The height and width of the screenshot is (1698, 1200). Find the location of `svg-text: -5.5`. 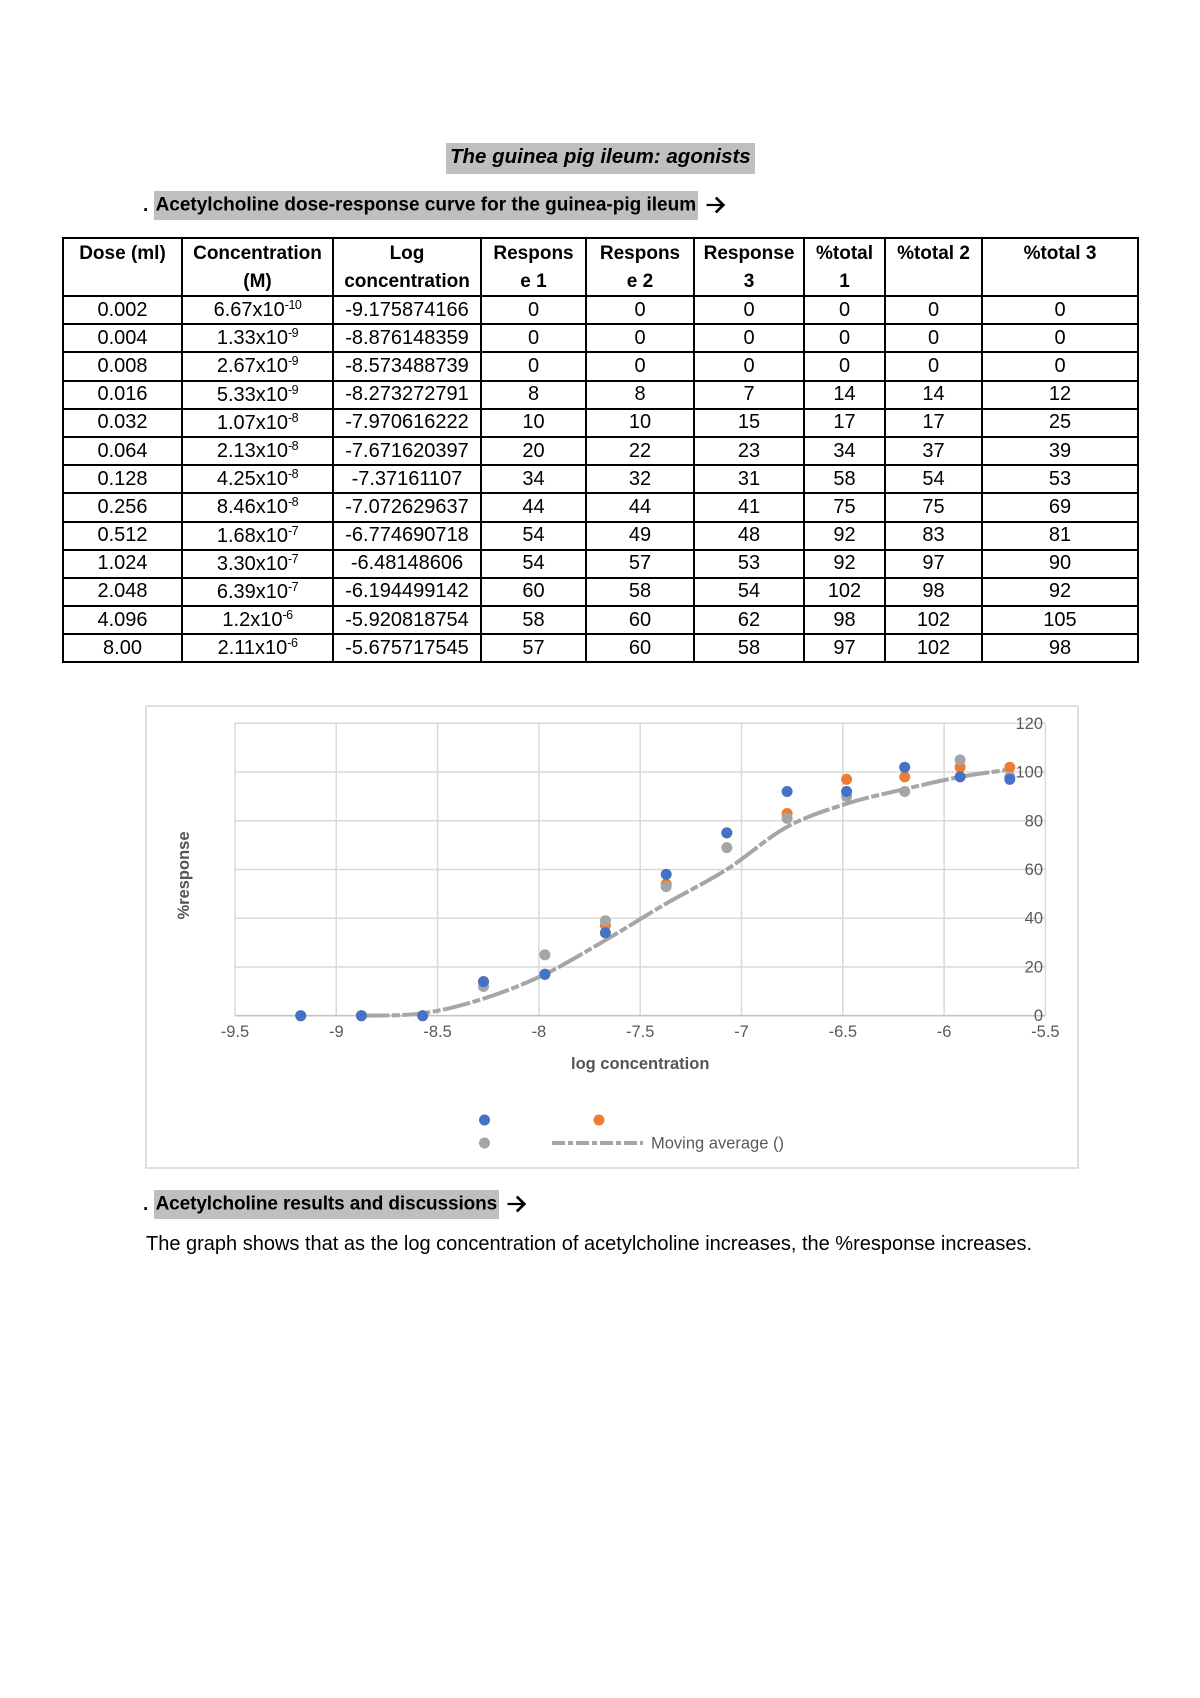

svg-text: -5.5 is located at coordinates (1045, 1032).